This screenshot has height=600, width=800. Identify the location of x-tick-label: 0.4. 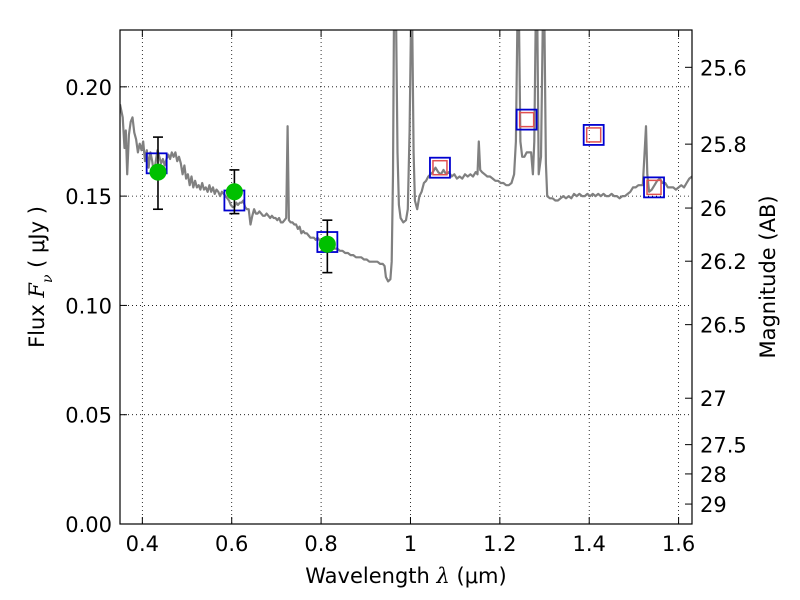
(142, 544).